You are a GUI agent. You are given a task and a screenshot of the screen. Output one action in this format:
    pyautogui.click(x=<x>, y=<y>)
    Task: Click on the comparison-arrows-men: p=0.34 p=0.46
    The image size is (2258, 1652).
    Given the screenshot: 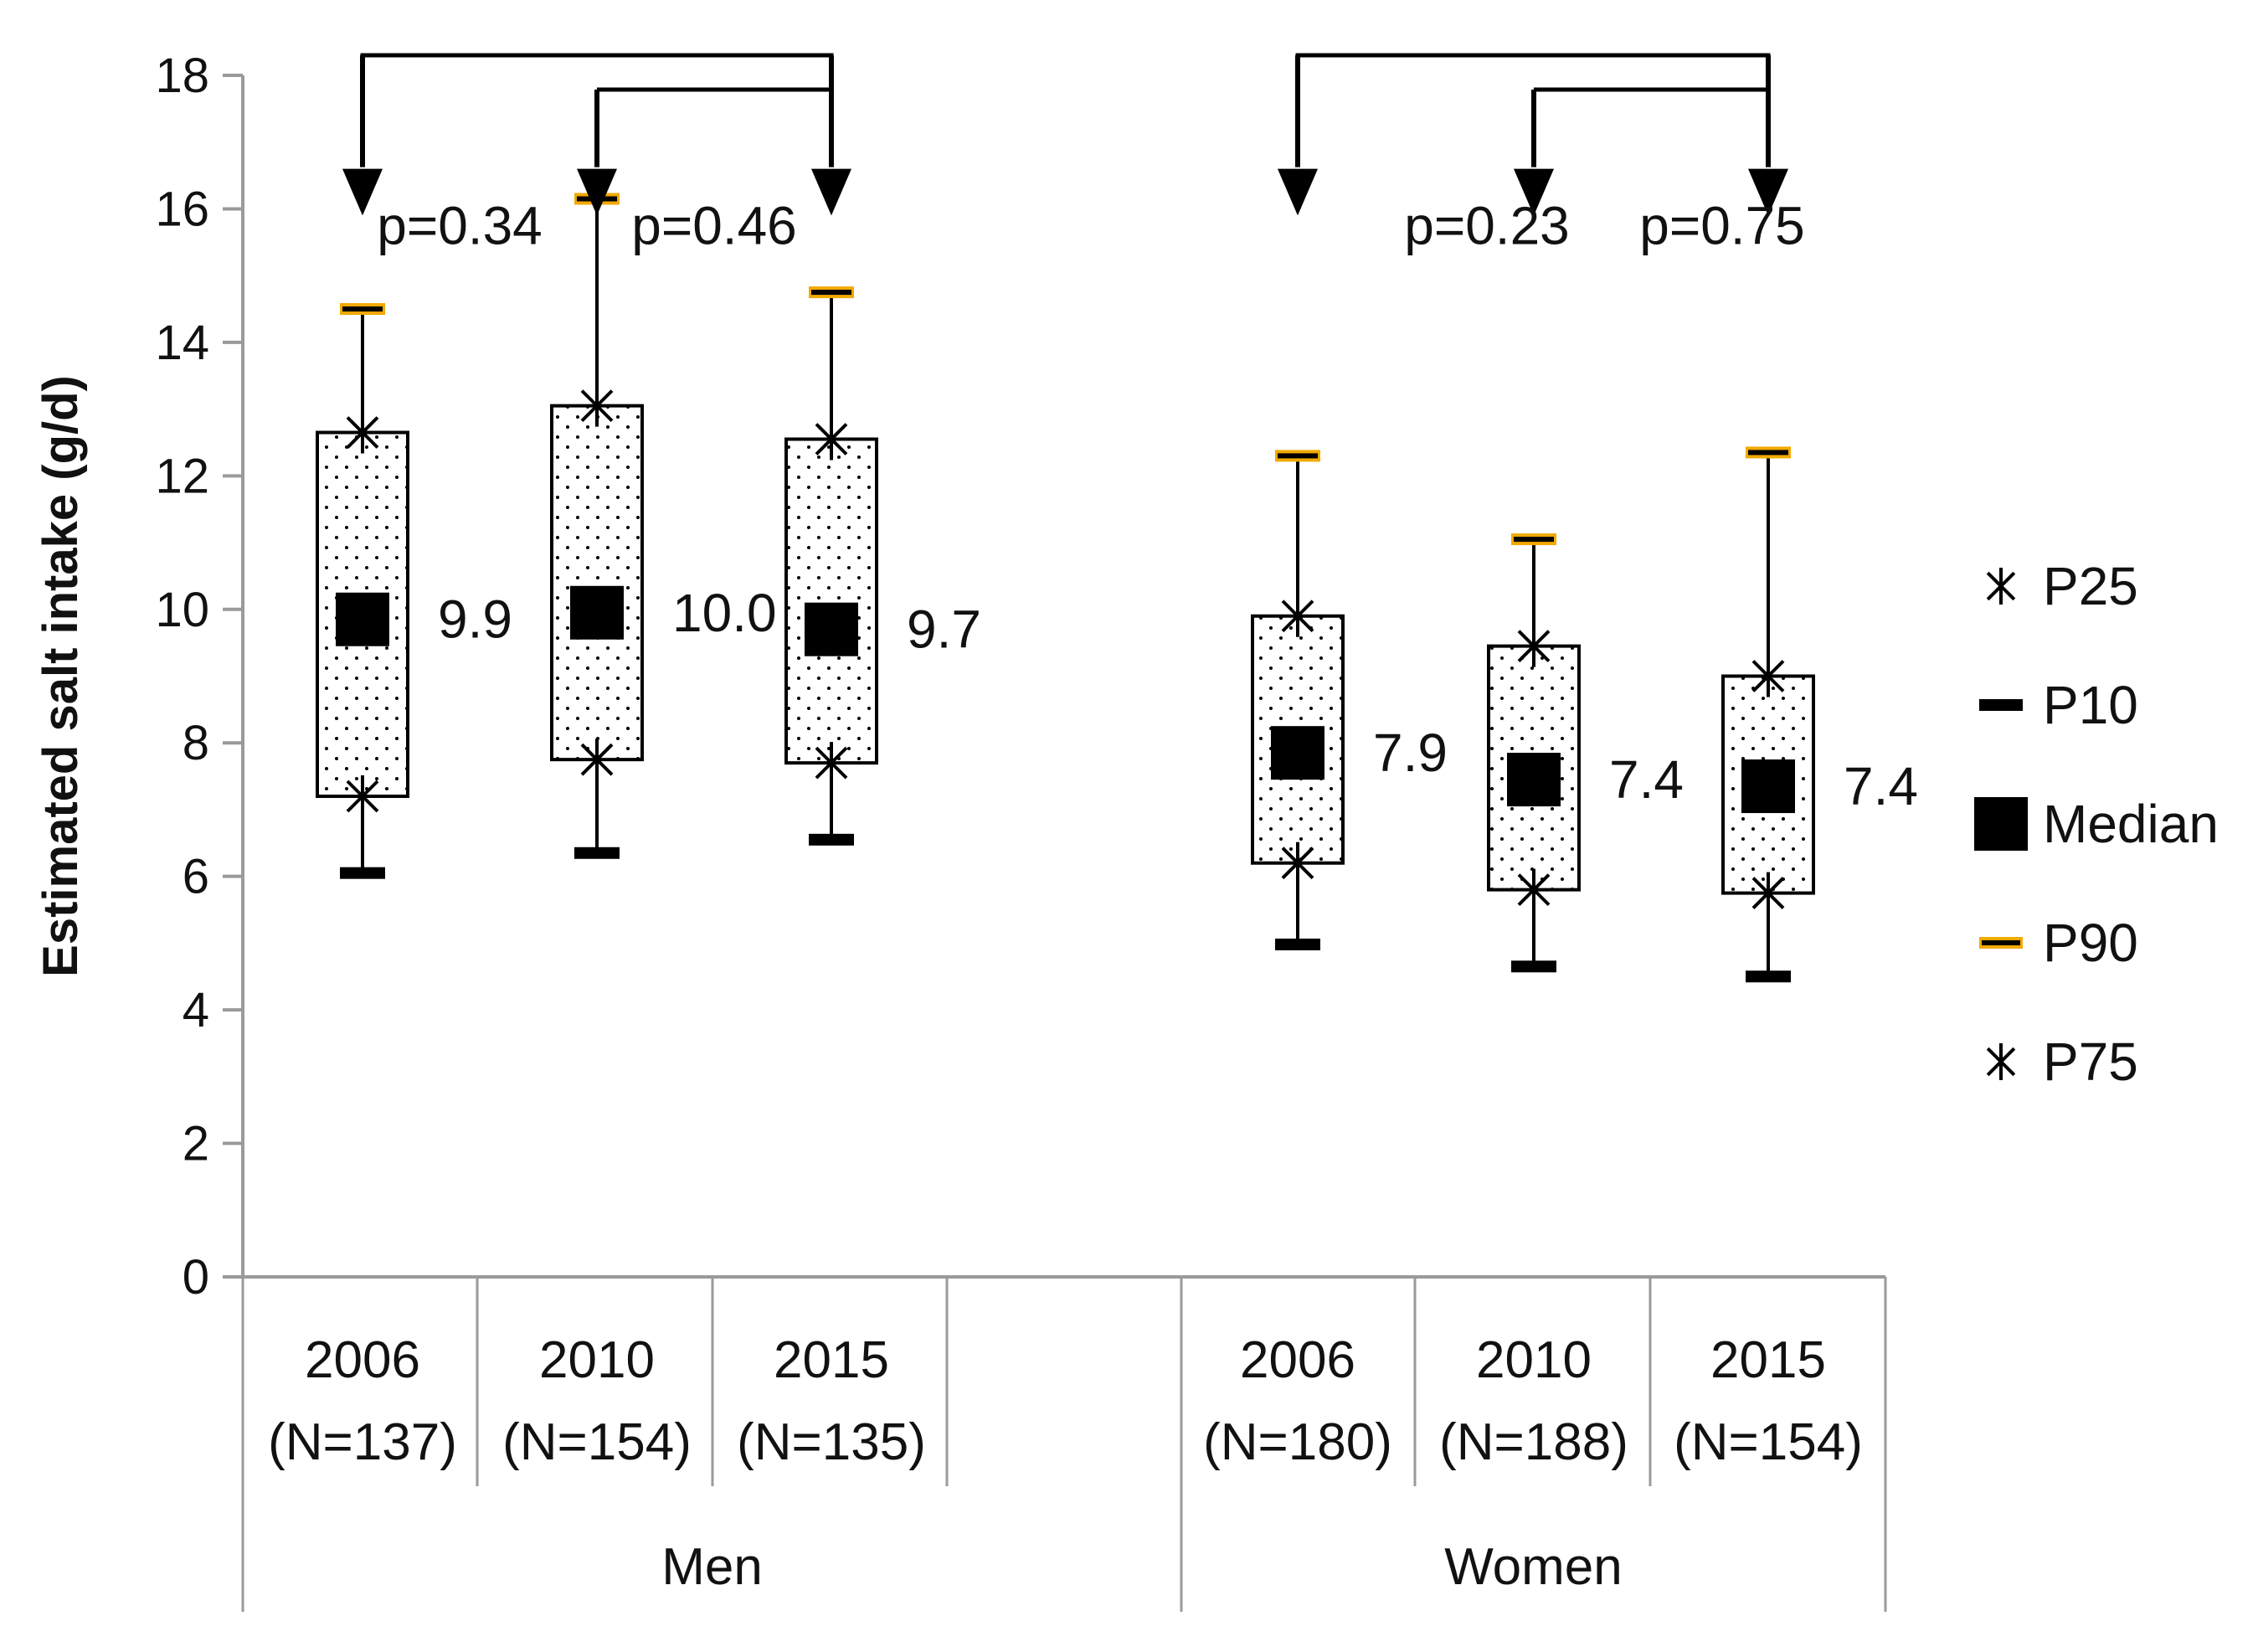 What is the action you would take?
    pyautogui.click(x=596, y=154)
    